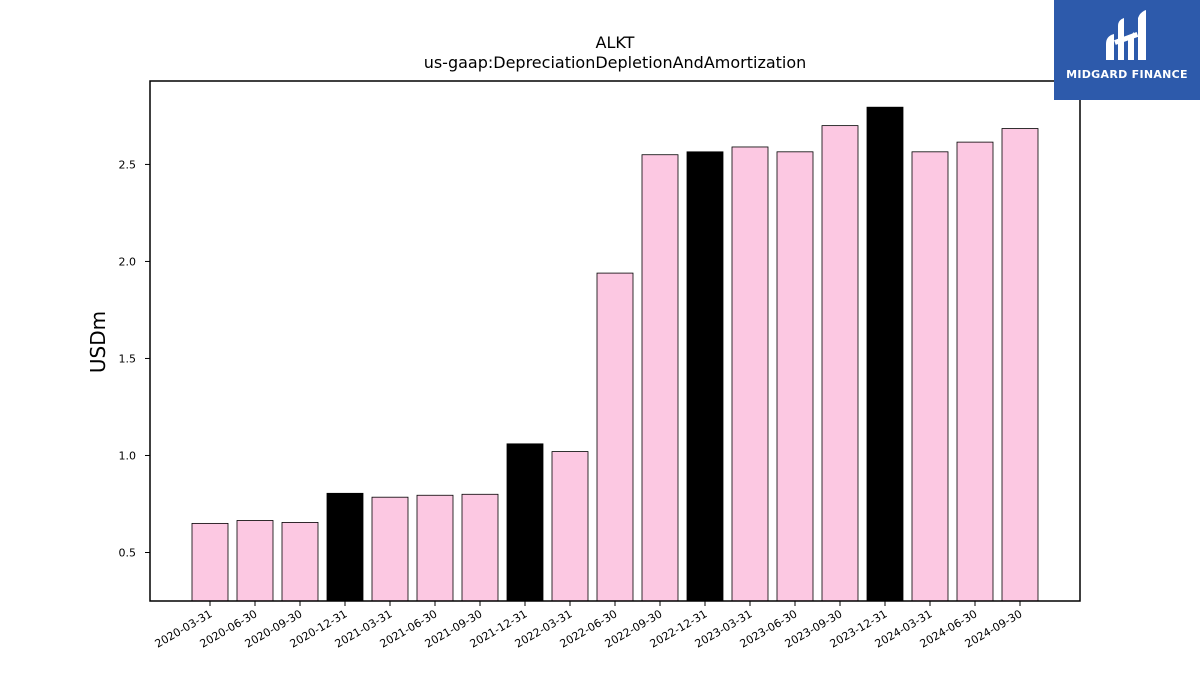 This screenshot has height=675, width=1200. What do you see at coordinates (128, 164) in the screenshot?
I see `y-tick-label: 2.5` at bounding box center [128, 164].